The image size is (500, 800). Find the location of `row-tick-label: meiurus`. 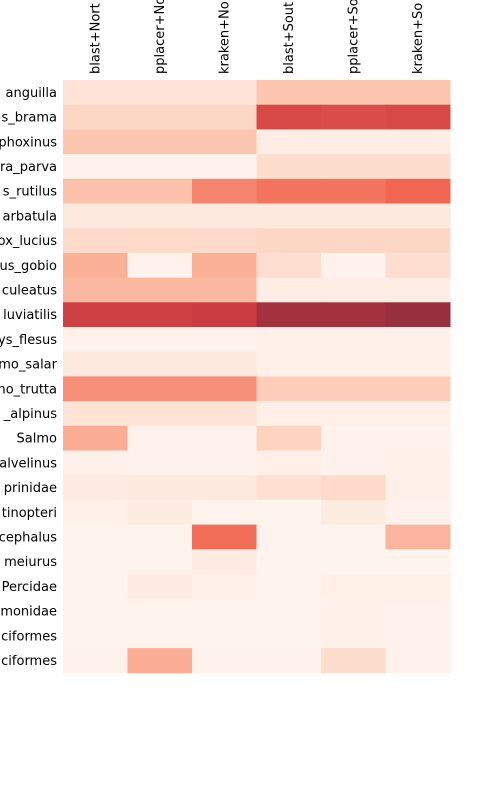

row-tick-label: meiurus is located at coordinates (30, 562).